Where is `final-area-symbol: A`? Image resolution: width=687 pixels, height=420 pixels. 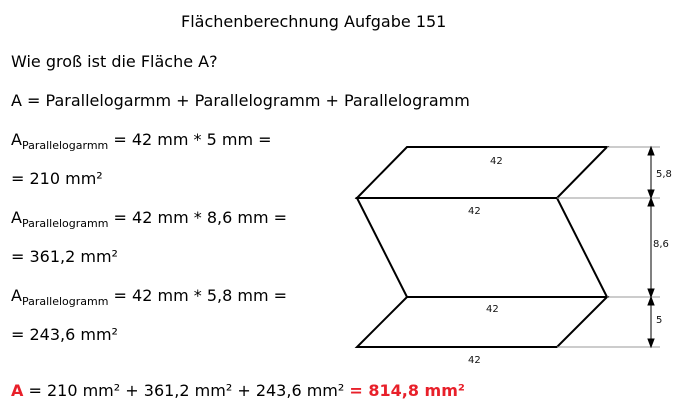
final-area-symbol: A is located at coordinates (17, 390).